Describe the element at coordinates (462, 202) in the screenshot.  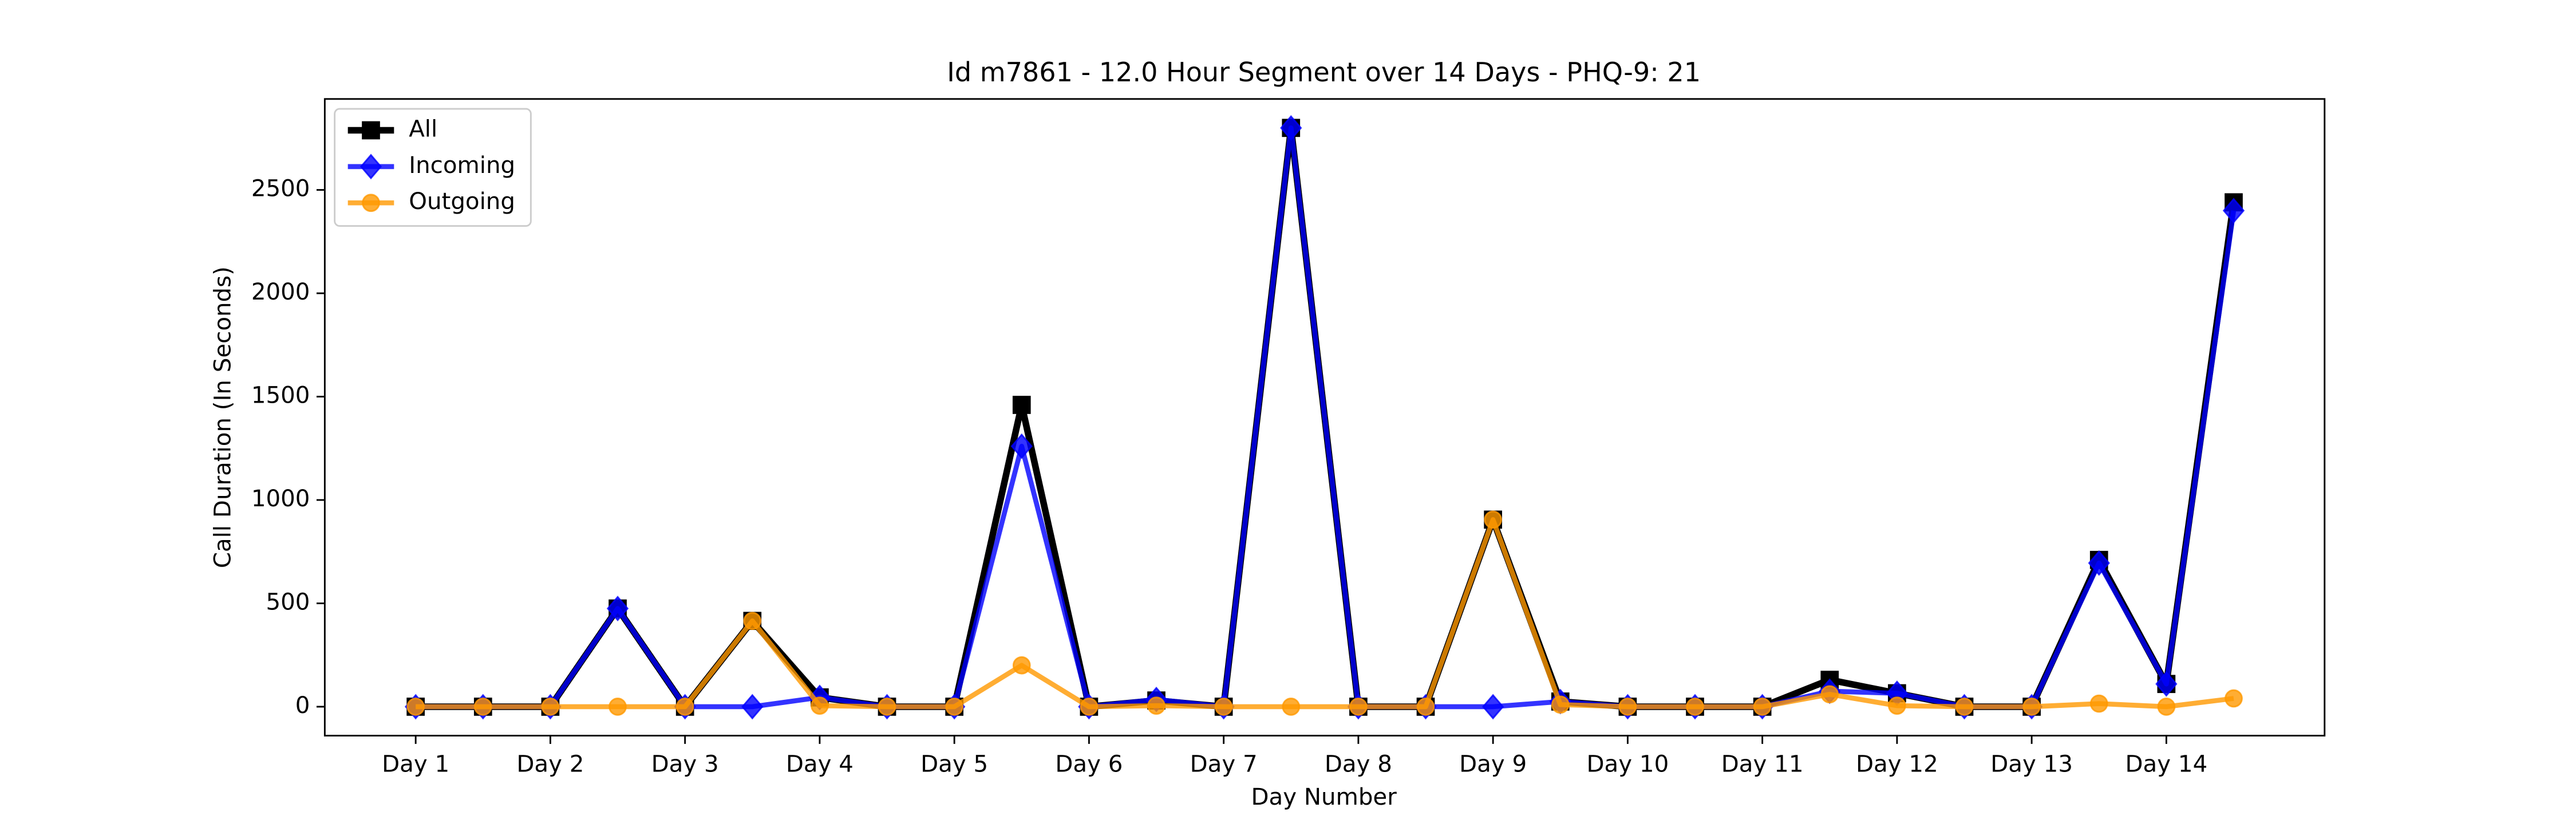
I see `legend-label: Outgoing` at that location.